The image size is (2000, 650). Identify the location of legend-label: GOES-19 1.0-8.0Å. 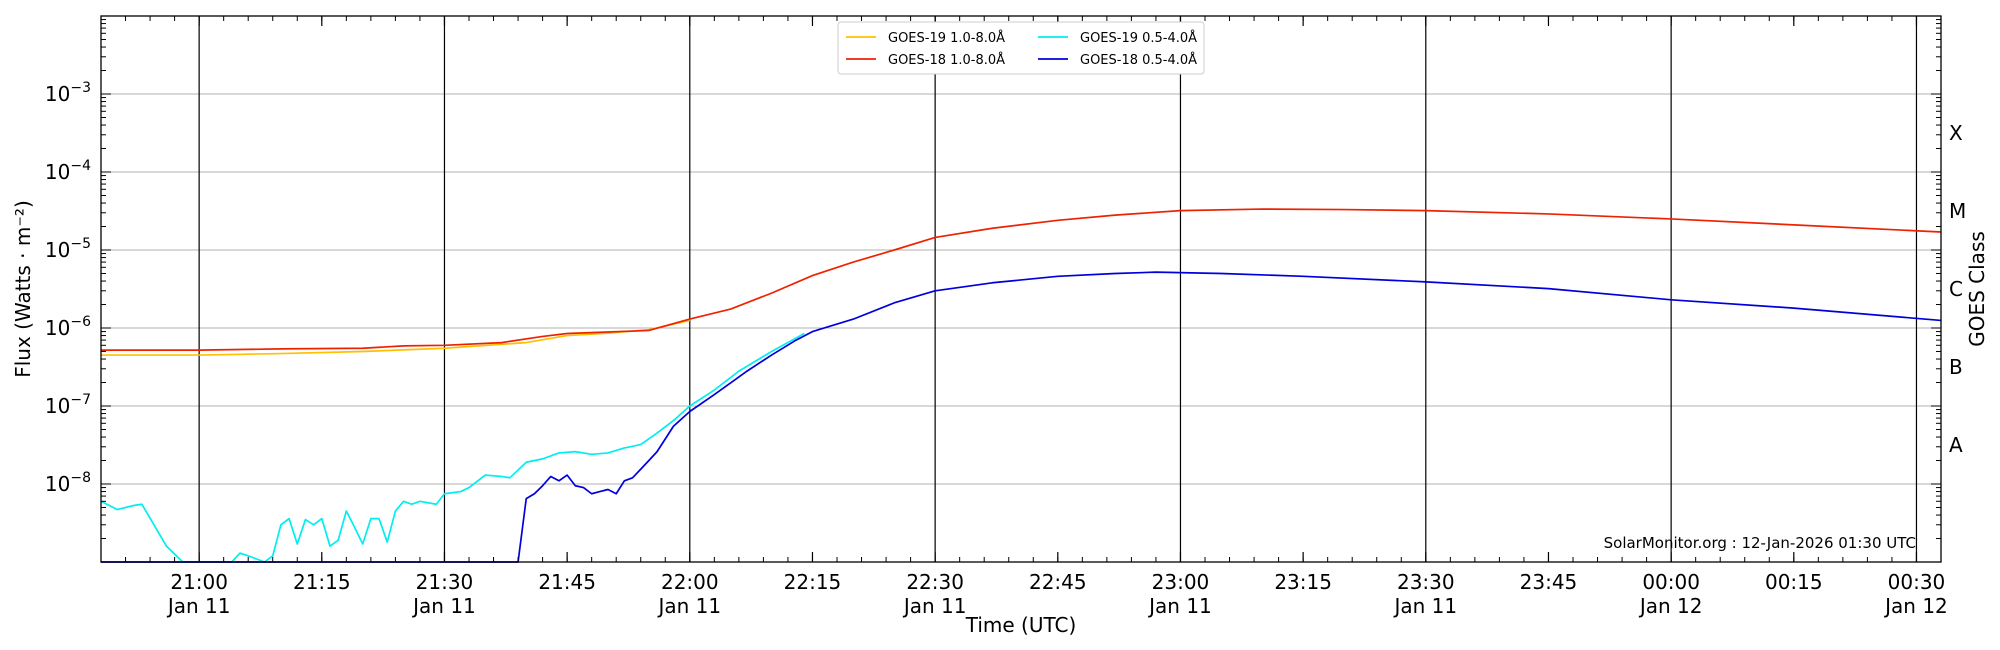
(946, 38).